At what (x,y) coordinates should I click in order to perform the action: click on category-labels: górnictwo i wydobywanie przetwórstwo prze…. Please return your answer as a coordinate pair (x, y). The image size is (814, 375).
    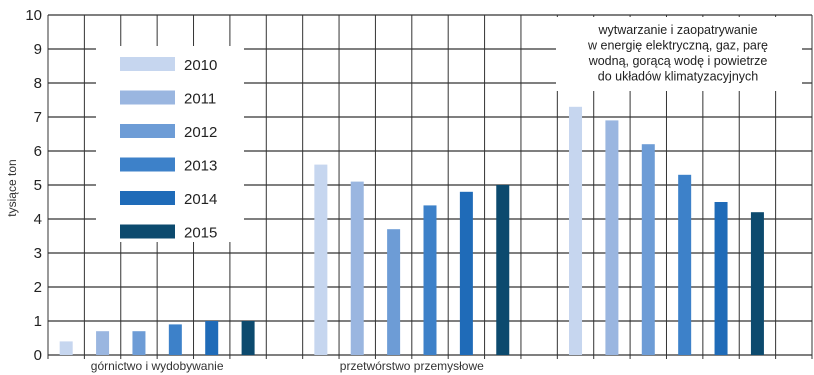
    Looking at the image, I should click on (287, 366).